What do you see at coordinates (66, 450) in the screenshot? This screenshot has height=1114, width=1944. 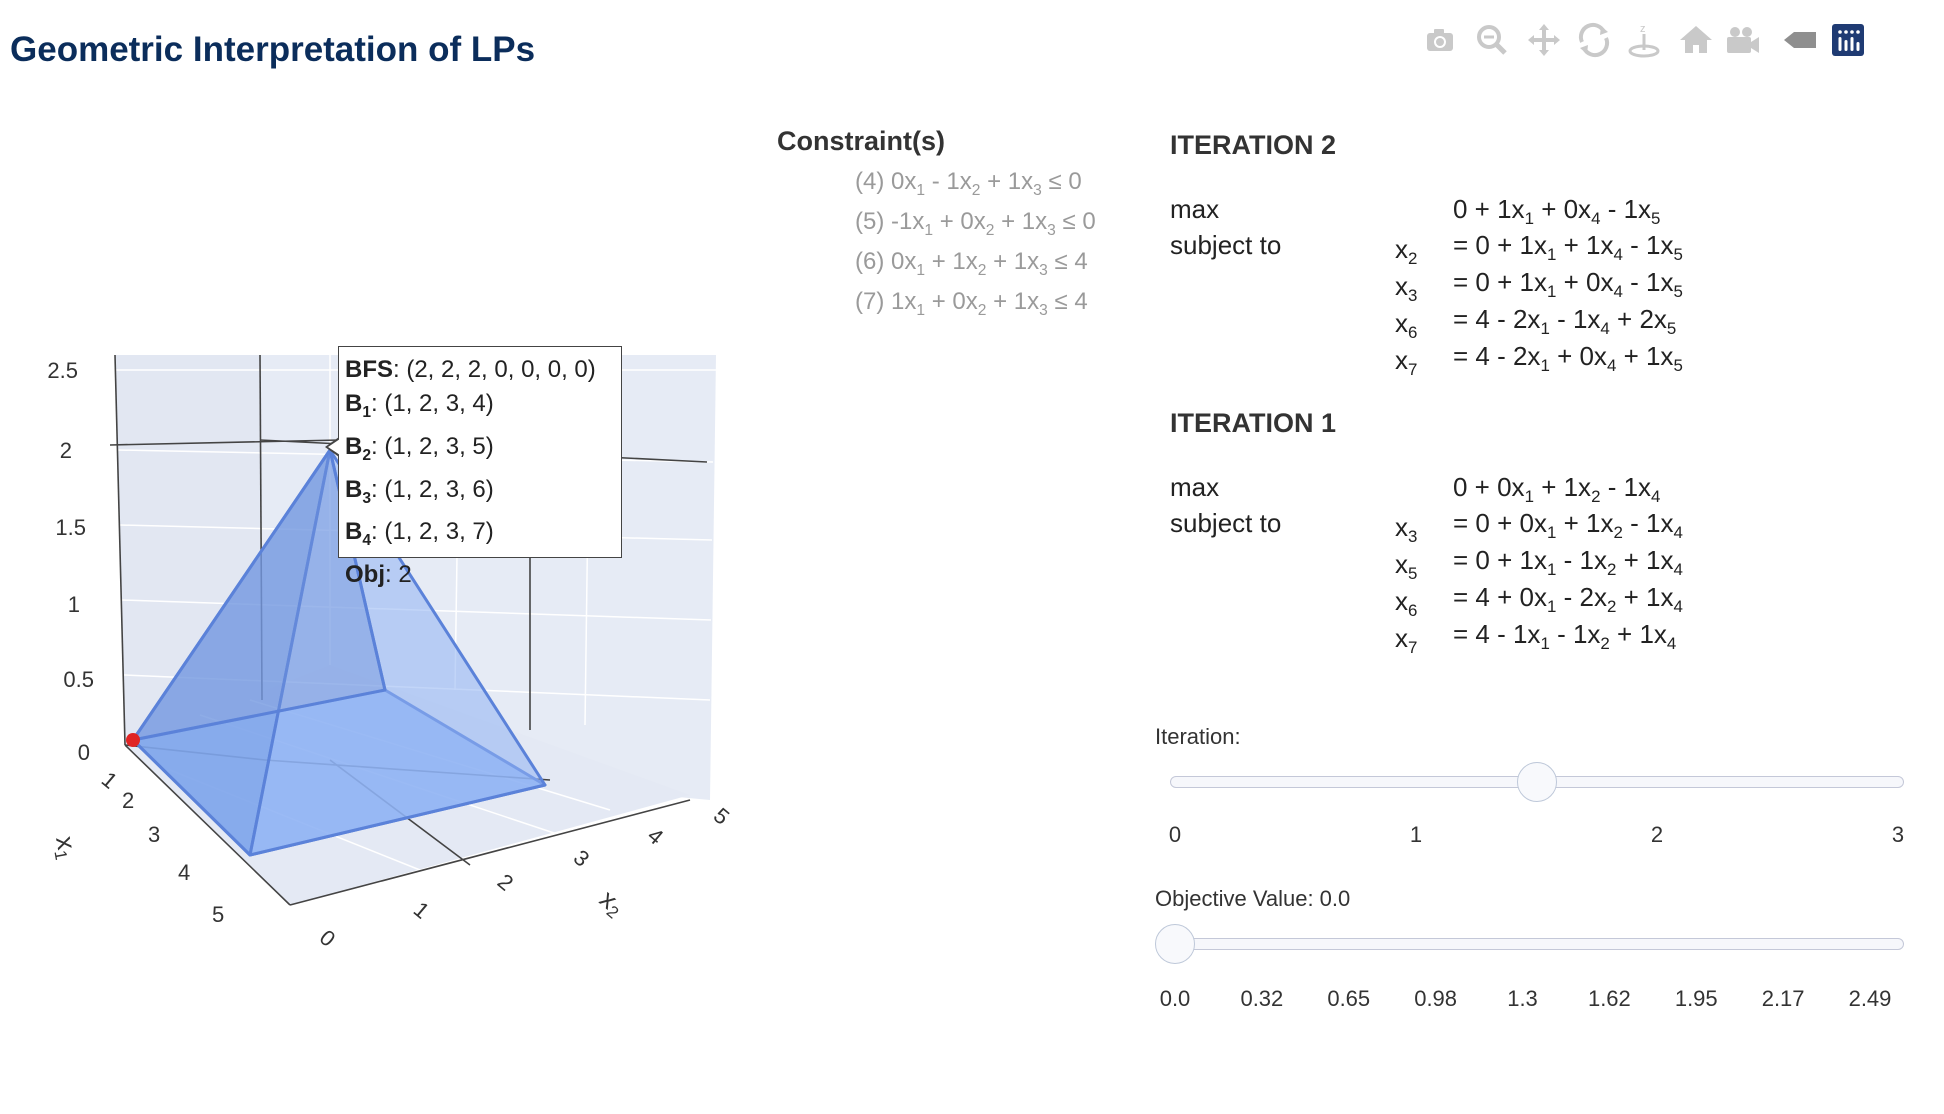 I see `z-tick: 2` at bounding box center [66, 450].